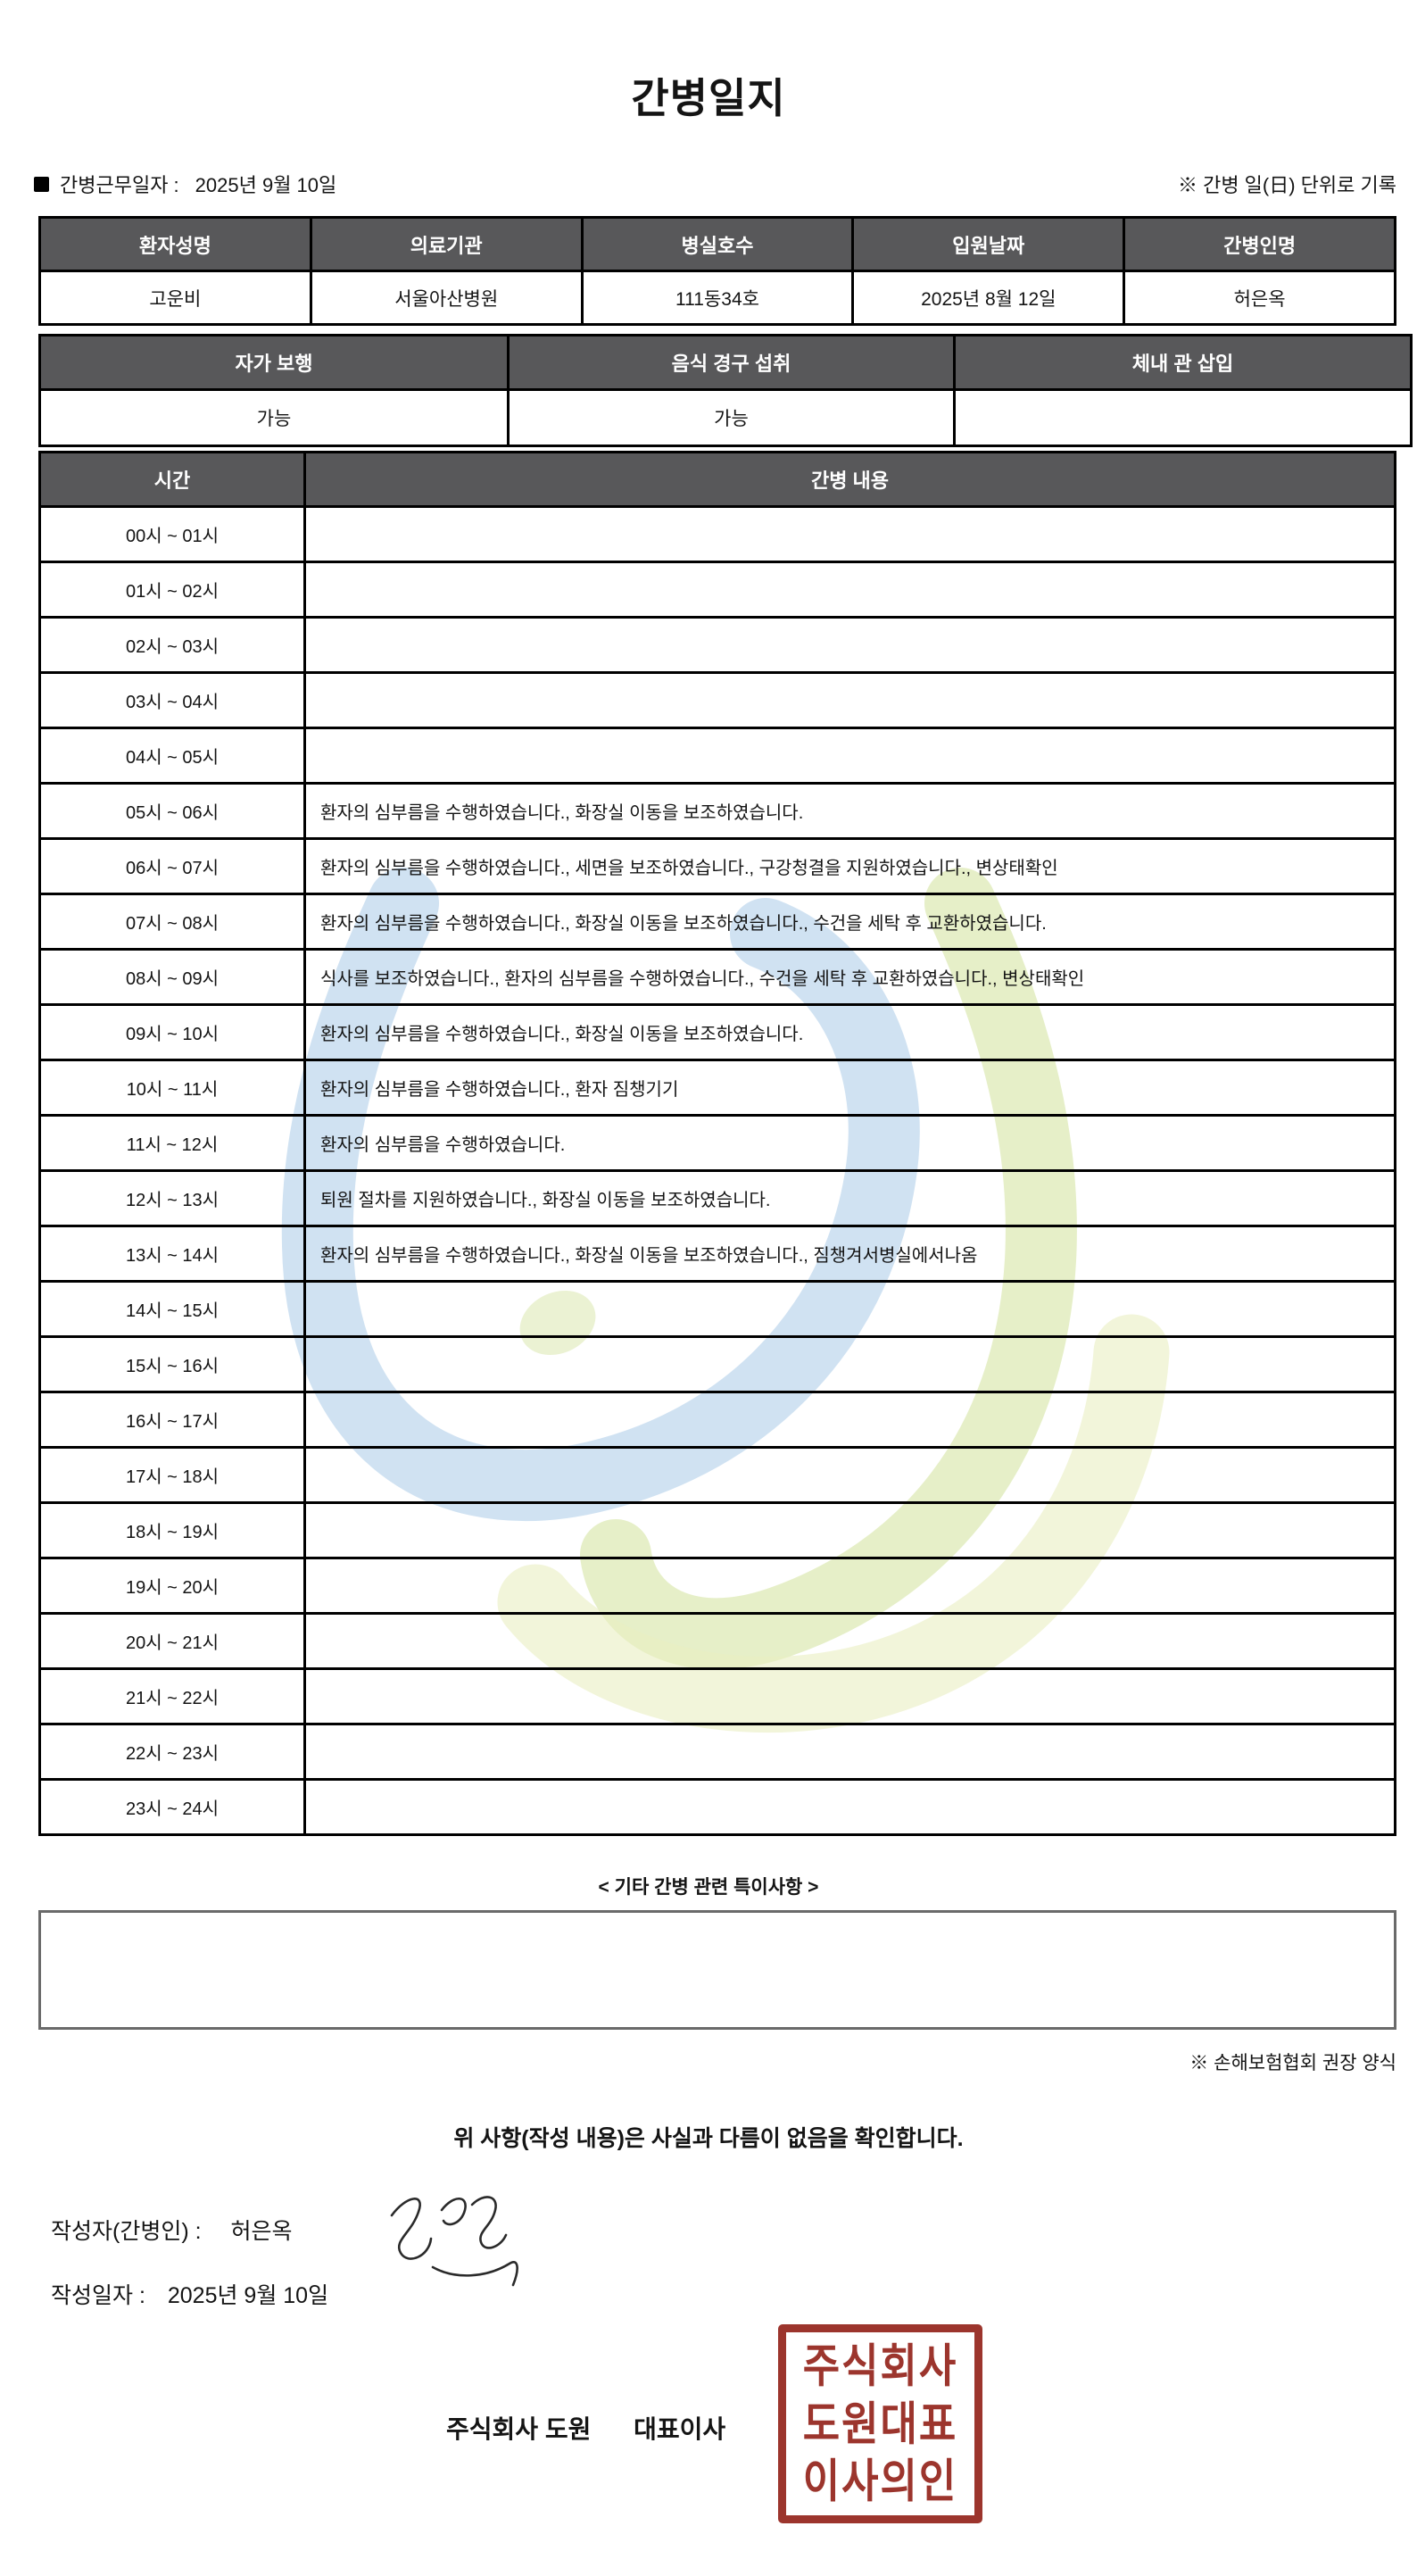  I want to click on company-line: 주식회사 도원 대표이사, so click(585, 2428).